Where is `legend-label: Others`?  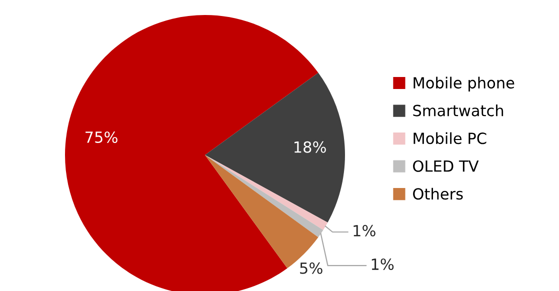 legend-label: Others is located at coordinates (438, 194).